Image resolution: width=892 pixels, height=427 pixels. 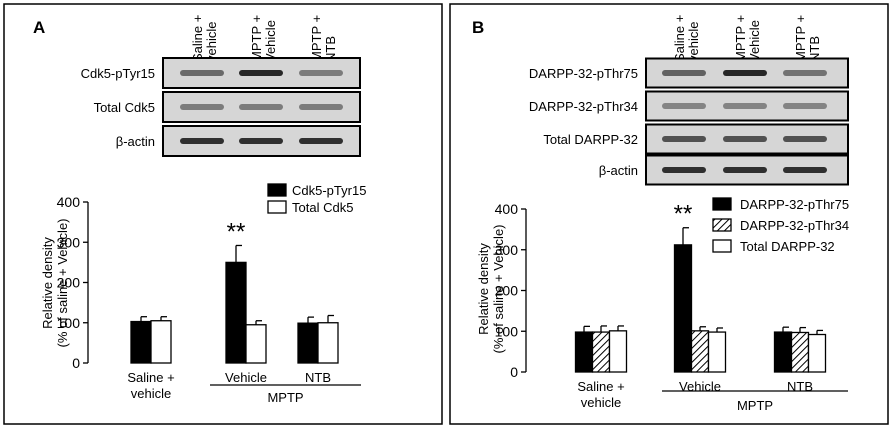 I want to click on legend-label: Total DARPP-32, so click(x=787, y=246).